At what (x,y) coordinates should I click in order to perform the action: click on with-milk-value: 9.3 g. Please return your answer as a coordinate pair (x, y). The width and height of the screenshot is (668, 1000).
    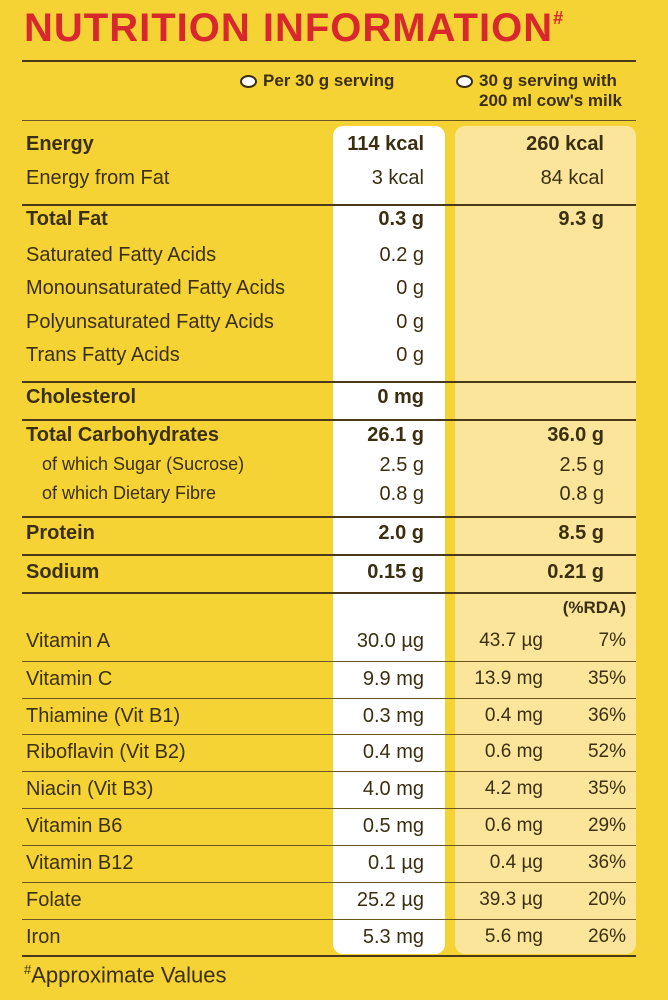
    Looking at the image, I should click on (581, 219).